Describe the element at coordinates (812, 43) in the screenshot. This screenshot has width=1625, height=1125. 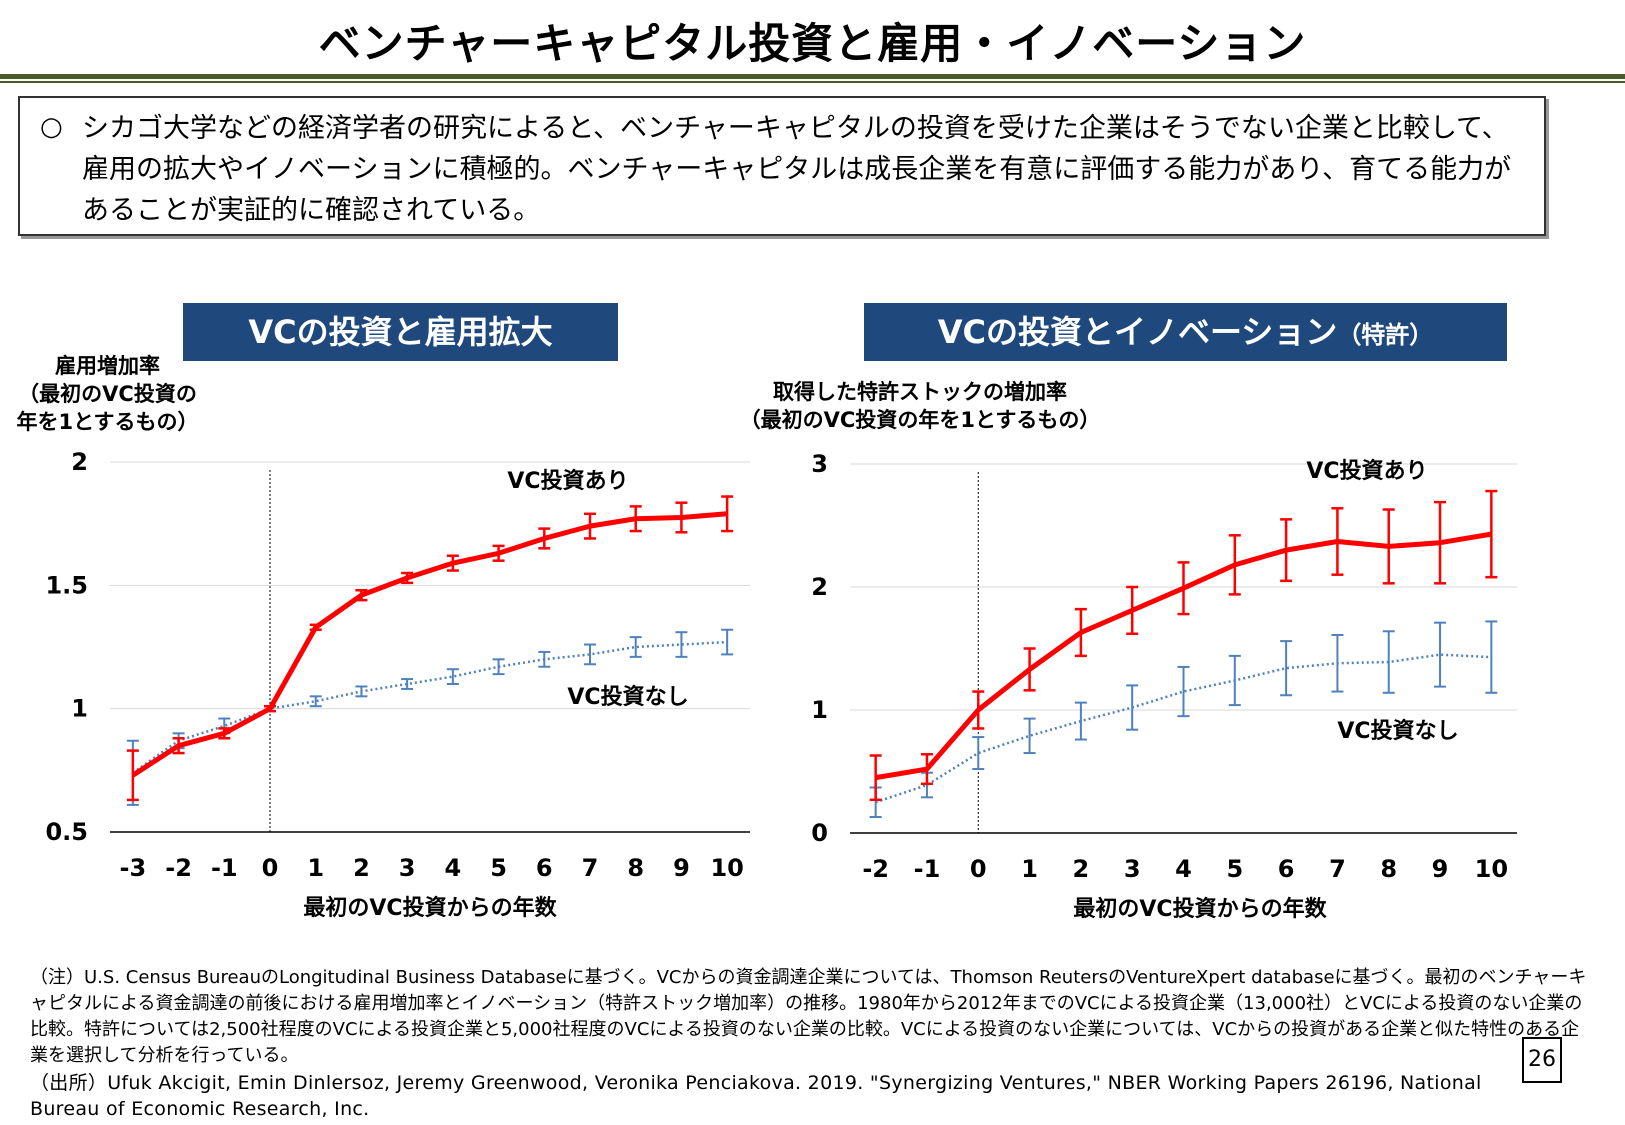
I see `slide-title: ベンチャーキャピタル投資と雇用・イノベーション` at that location.